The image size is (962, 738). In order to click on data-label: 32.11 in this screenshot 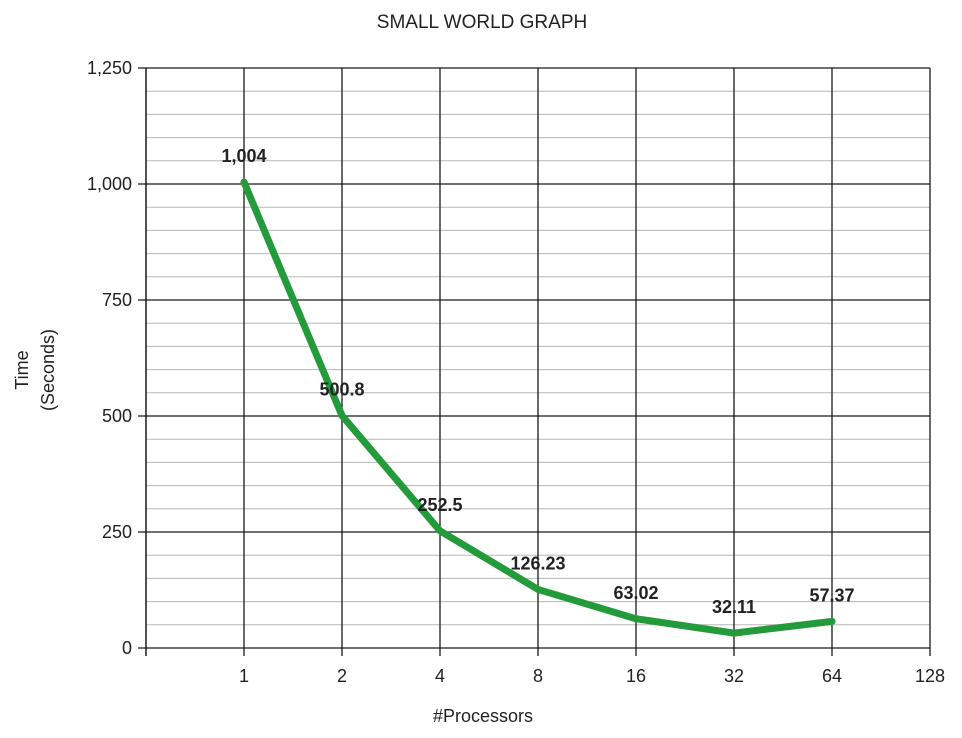, I will do `click(734, 607)`.